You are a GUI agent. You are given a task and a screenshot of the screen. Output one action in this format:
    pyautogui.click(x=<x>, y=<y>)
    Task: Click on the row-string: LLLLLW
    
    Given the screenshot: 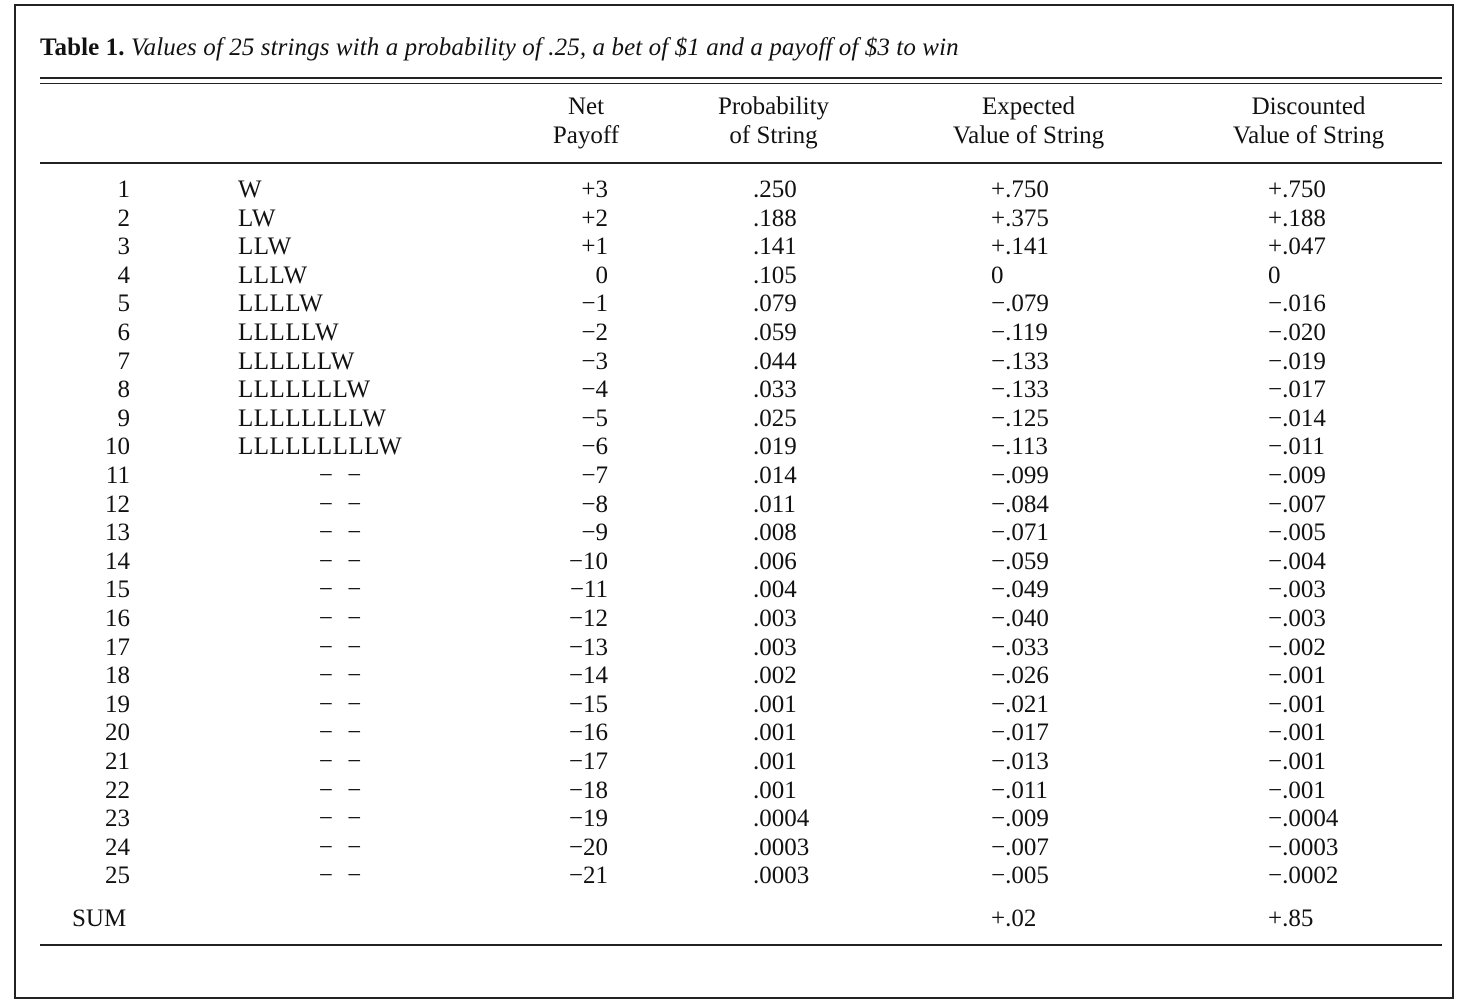 What is the action you would take?
    pyautogui.click(x=289, y=332)
    